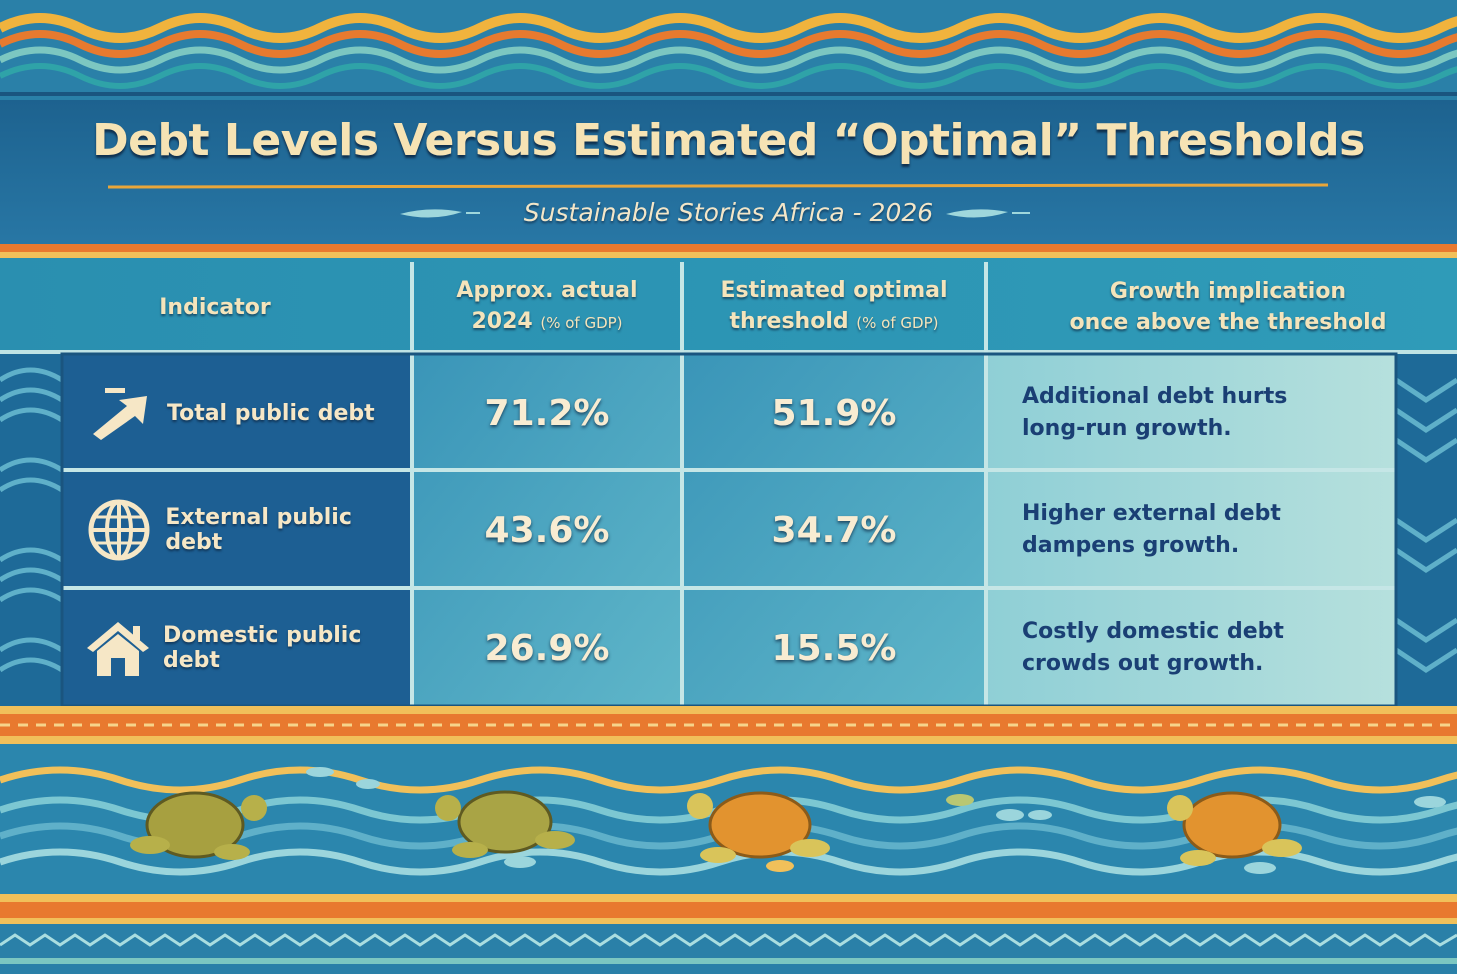 This screenshot has width=1457, height=974. What do you see at coordinates (789, 321) in the screenshot?
I see `header-optimal-line2: threshold` at bounding box center [789, 321].